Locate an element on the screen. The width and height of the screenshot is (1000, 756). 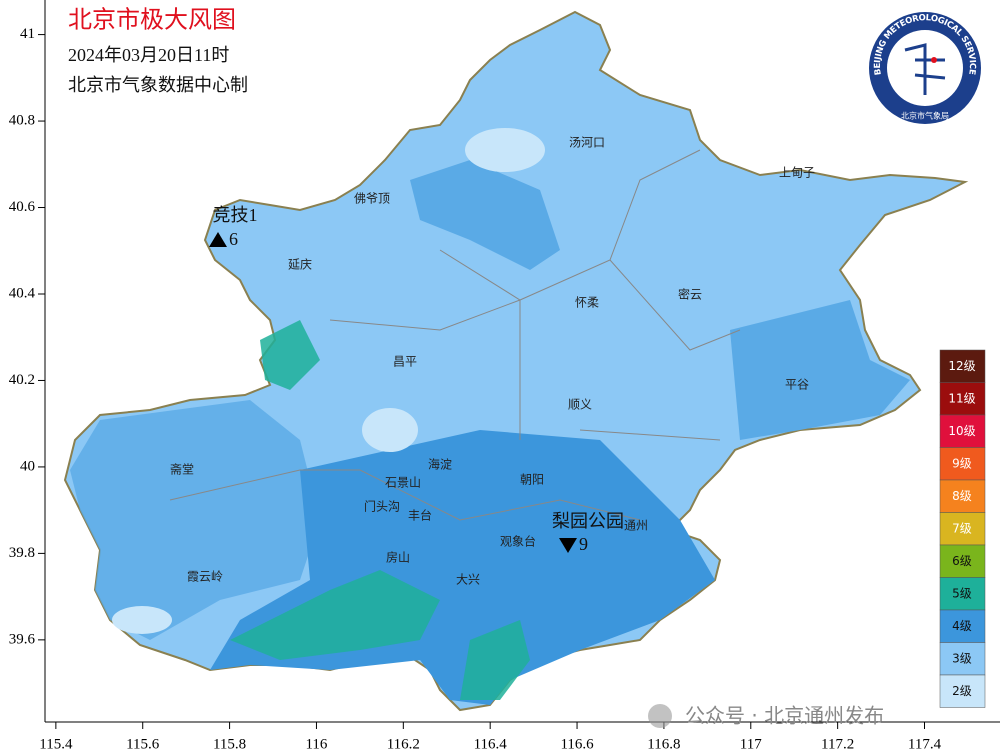
legend-label: 7级 is located at coordinates (962, 528).